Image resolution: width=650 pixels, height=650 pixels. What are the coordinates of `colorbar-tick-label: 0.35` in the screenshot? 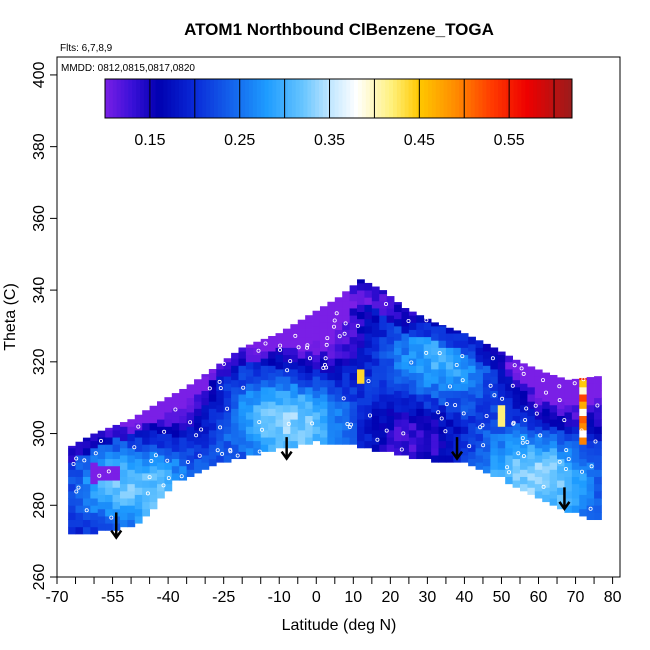 It's located at (329, 140).